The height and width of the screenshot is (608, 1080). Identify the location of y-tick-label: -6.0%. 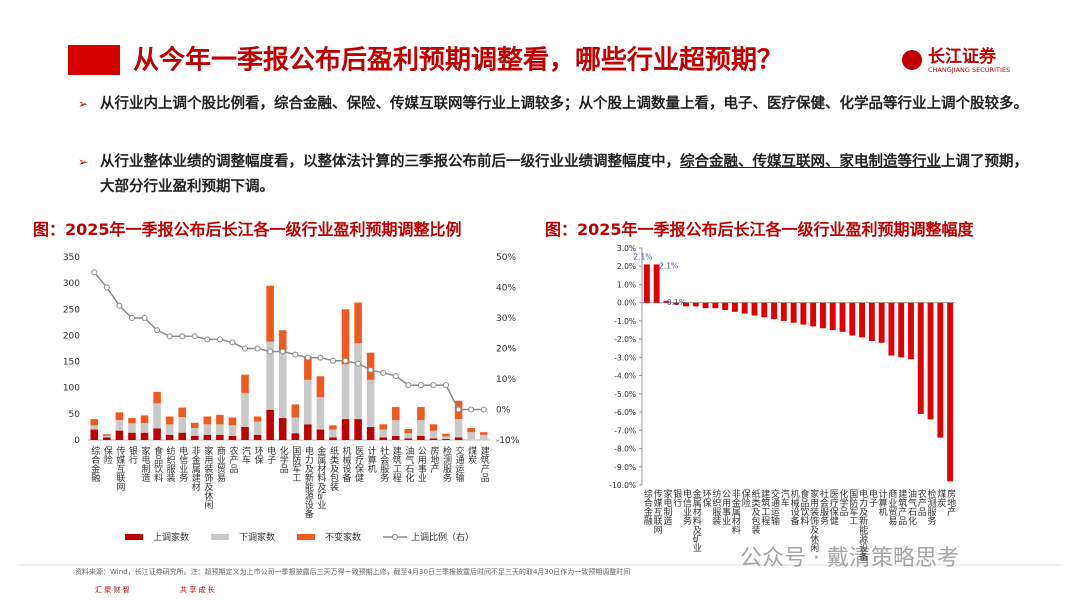
(625, 412).